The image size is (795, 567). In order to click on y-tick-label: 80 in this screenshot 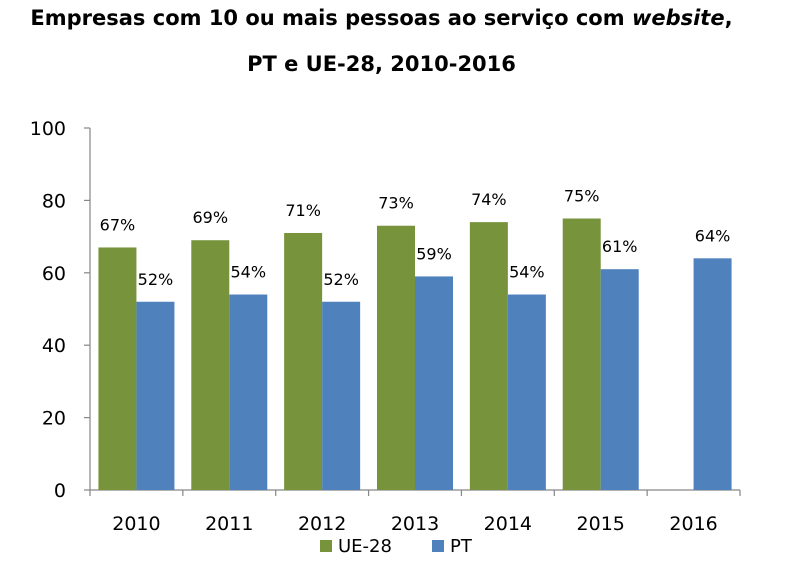, I will do `click(54, 201)`.